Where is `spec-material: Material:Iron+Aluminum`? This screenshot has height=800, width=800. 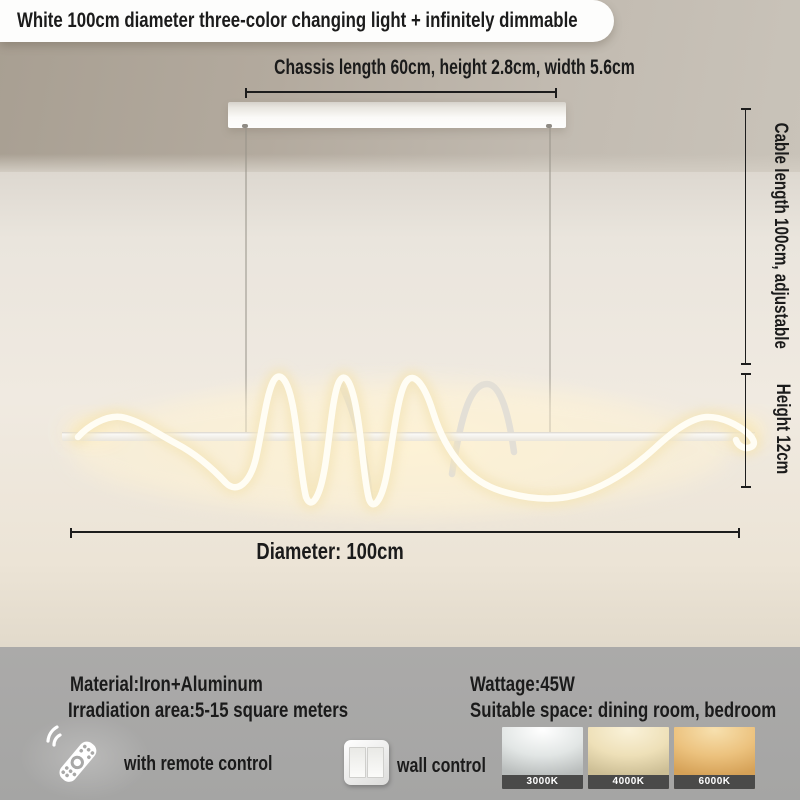 spec-material: Material:Iron+Aluminum is located at coordinates (166, 684).